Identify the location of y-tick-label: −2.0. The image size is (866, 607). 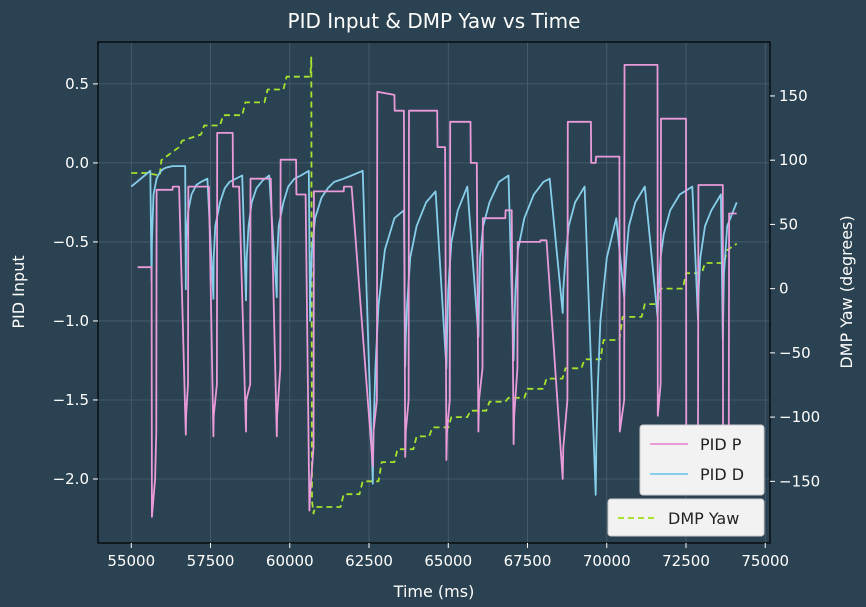
(71, 479).